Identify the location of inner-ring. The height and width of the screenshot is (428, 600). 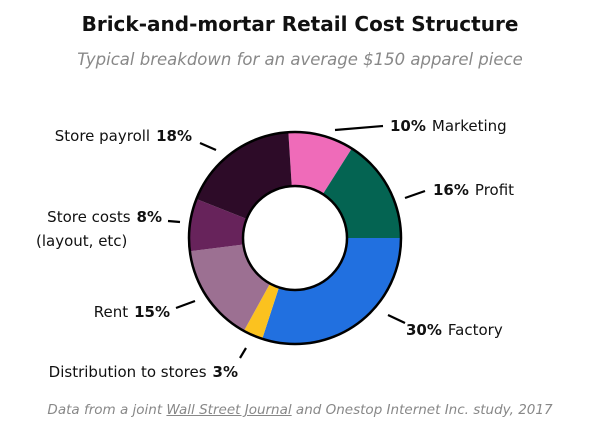
(295, 238).